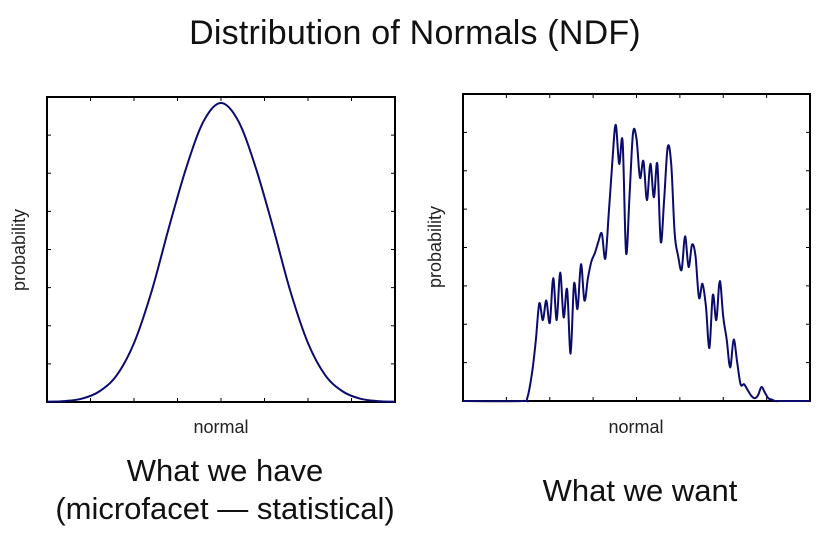  What do you see at coordinates (225, 470) in the screenshot?
I see `caption-left-line1: What we have` at bounding box center [225, 470].